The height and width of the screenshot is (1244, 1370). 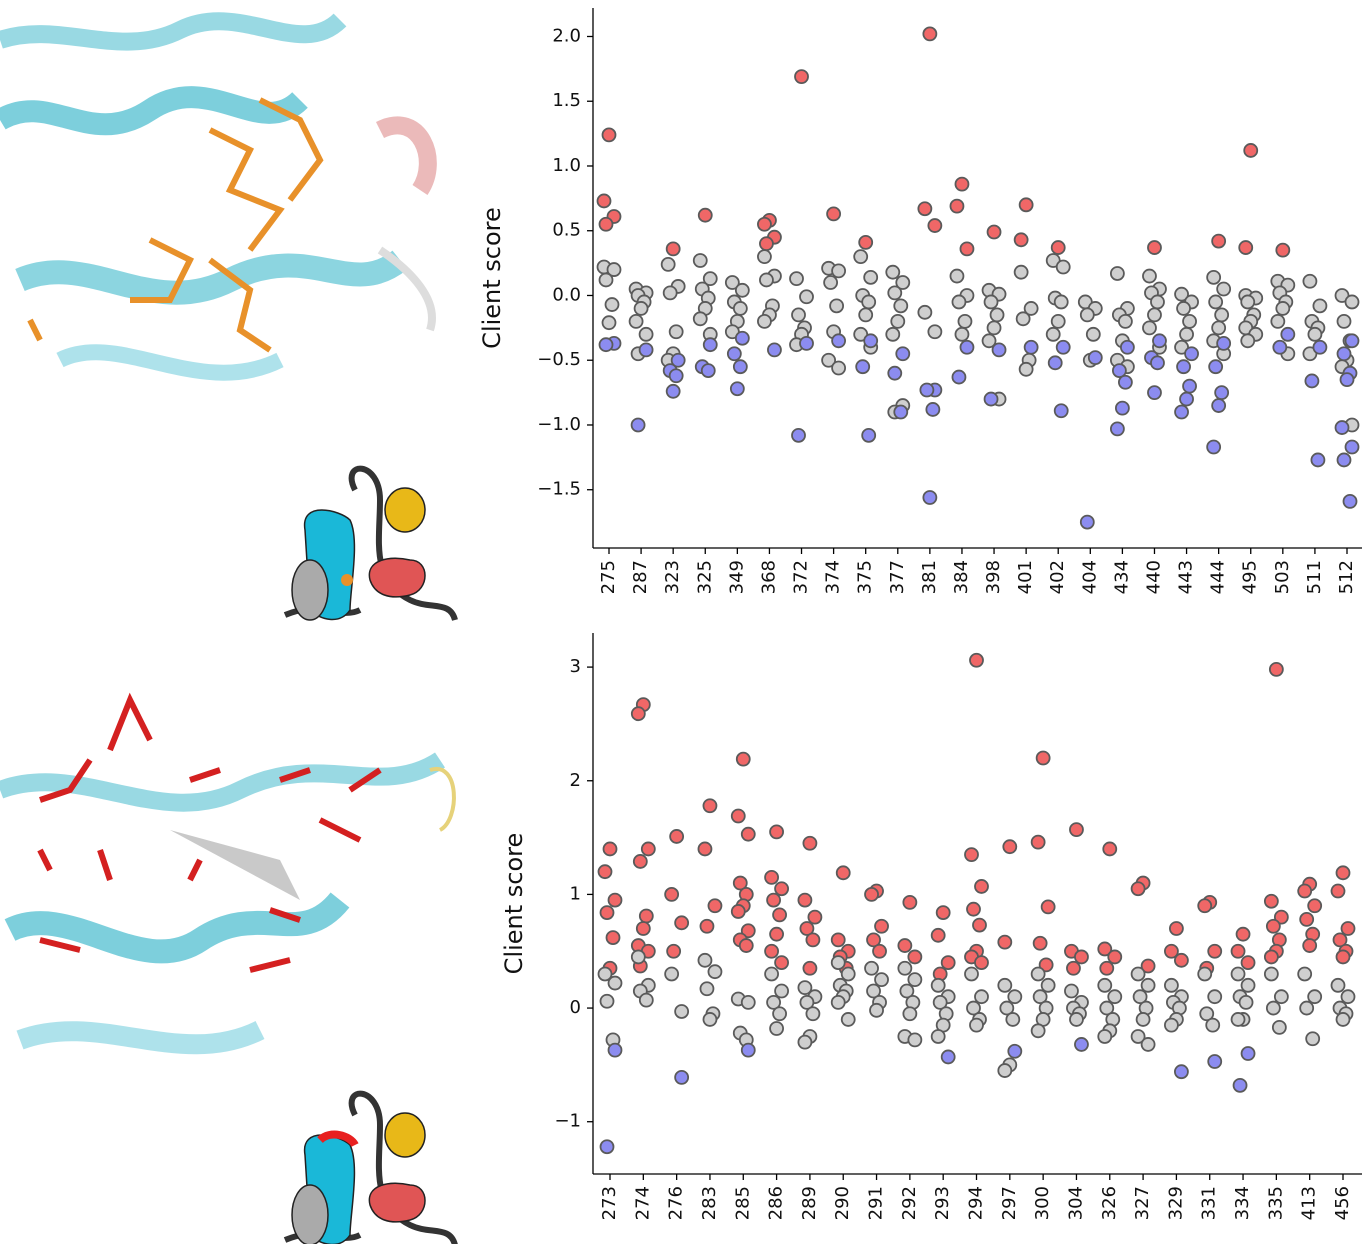 I want to click on x-tick-label: 294, so click(x=976, y=1203).